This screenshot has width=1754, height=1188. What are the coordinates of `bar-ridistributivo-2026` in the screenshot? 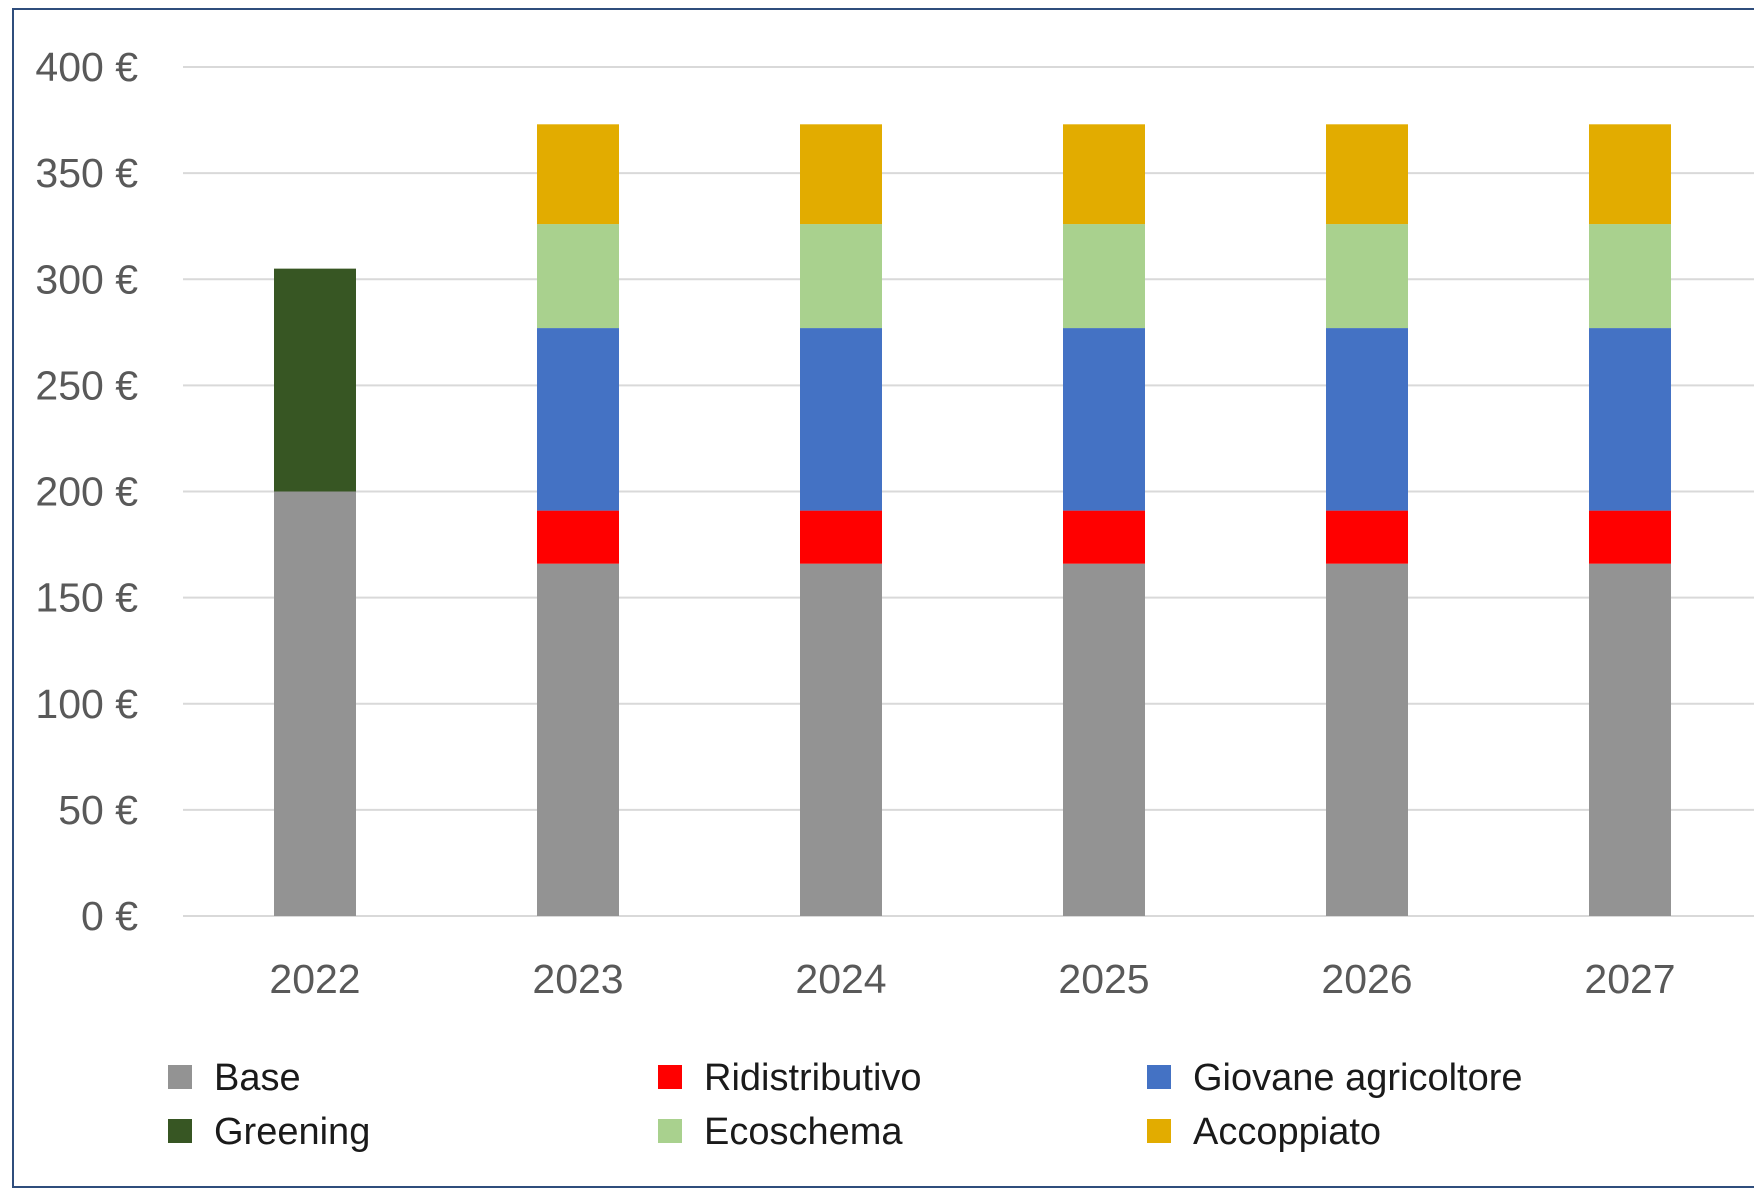 It's located at (1367, 537).